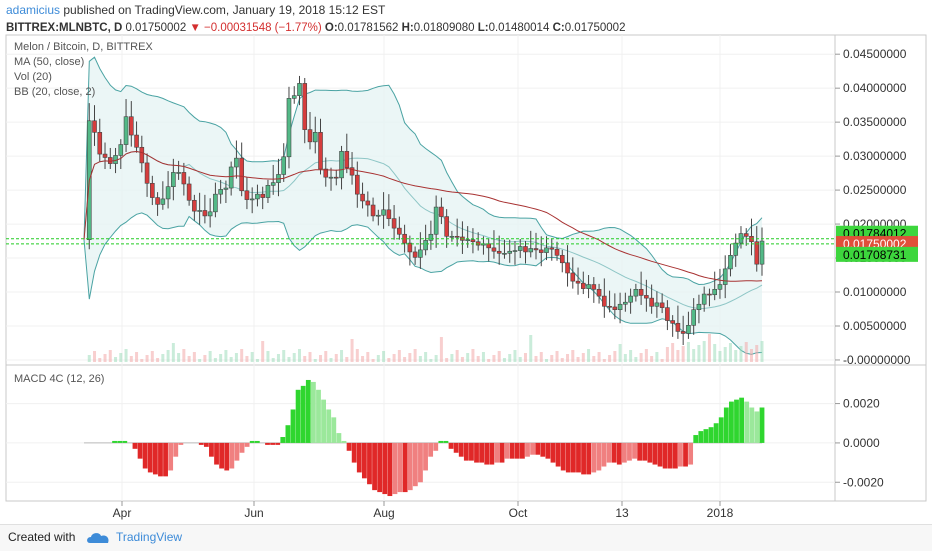  What do you see at coordinates (83, 47) in the screenshot?
I see `legend-title: Melon / Bitcoin, D, BITTREX` at bounding box center [83, 47].